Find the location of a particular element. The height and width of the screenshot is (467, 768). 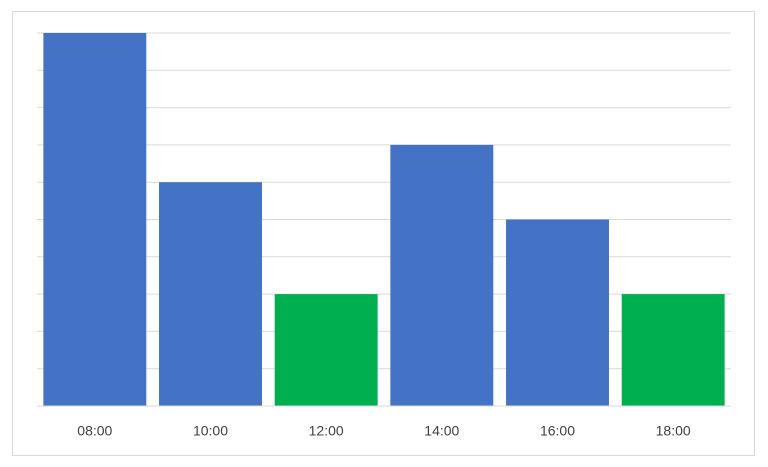

x-tick-label: 08:00 is located at coordinates (94, 431).